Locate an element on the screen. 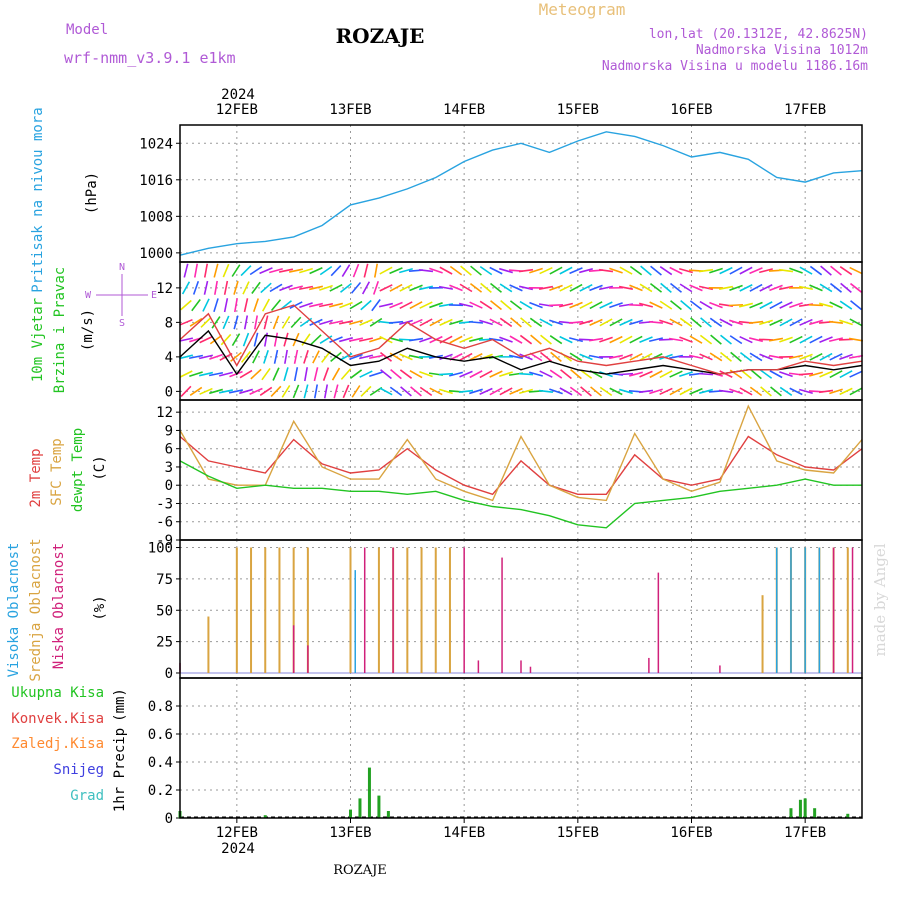  ytick-label-pressure: 1024 is located at coordinates (156, 144).